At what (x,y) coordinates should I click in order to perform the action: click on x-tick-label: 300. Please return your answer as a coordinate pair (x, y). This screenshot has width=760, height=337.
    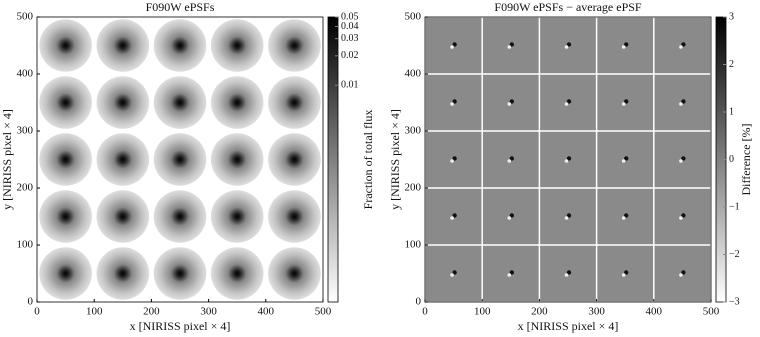
    Looking at the image, I should click on (596, 312).